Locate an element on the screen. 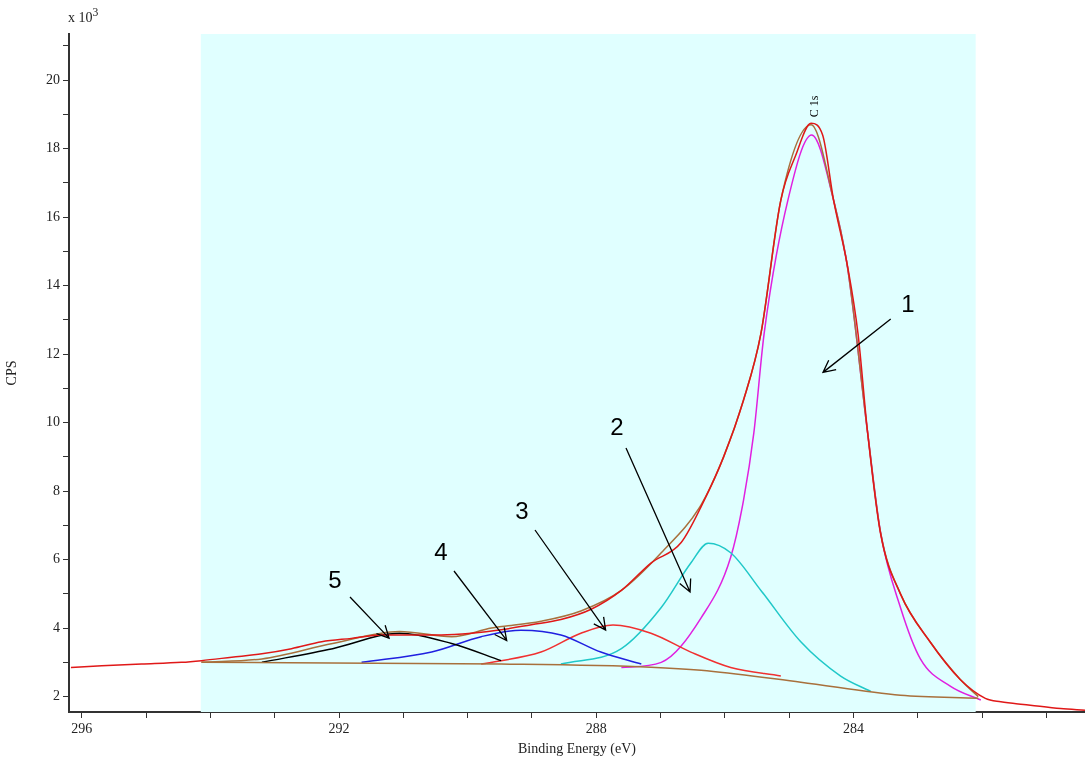  y-tick-label: 18 is located at coordinates (53, 148).